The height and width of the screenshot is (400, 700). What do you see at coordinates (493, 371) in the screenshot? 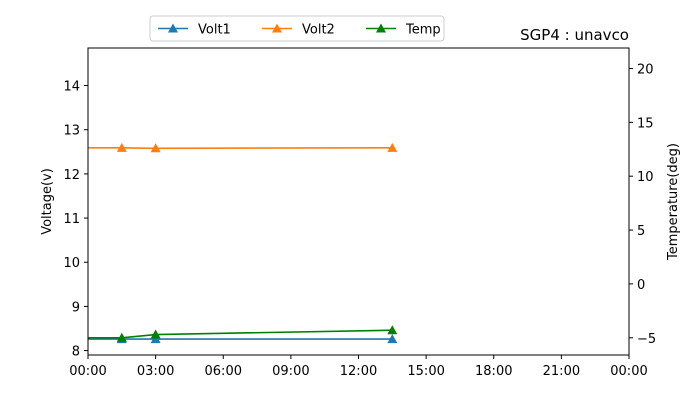
I see `x-tick-label: 18:00` at bounding box center [493, 371].